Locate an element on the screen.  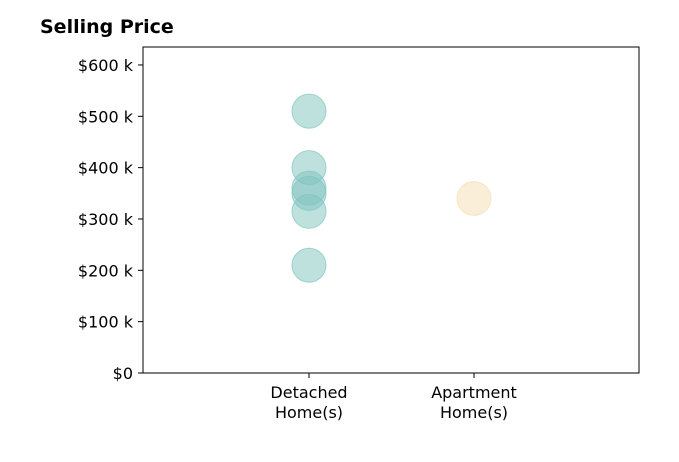
y-tick-label: $0 is located at coordinates (123, 373).